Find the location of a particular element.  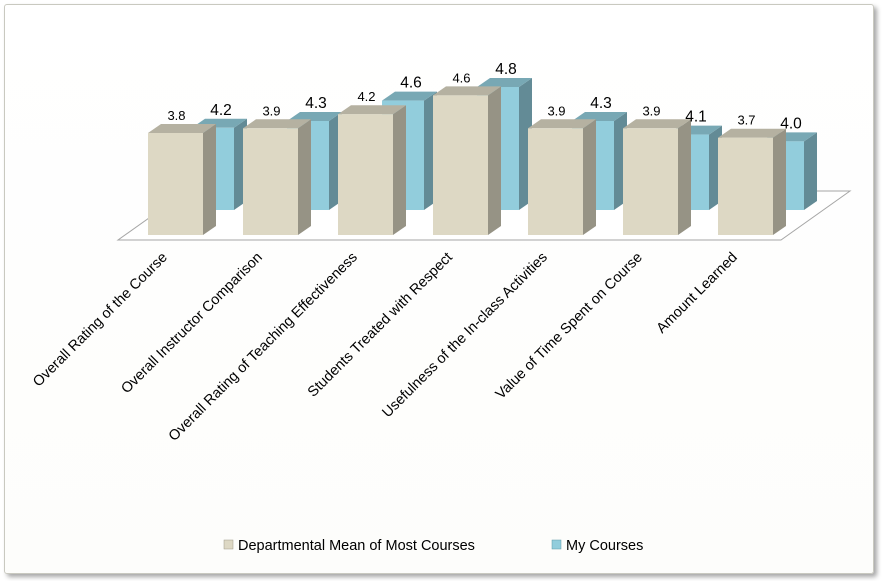

bar-departmental-mean-4-side is located at coordinates (589, 177).